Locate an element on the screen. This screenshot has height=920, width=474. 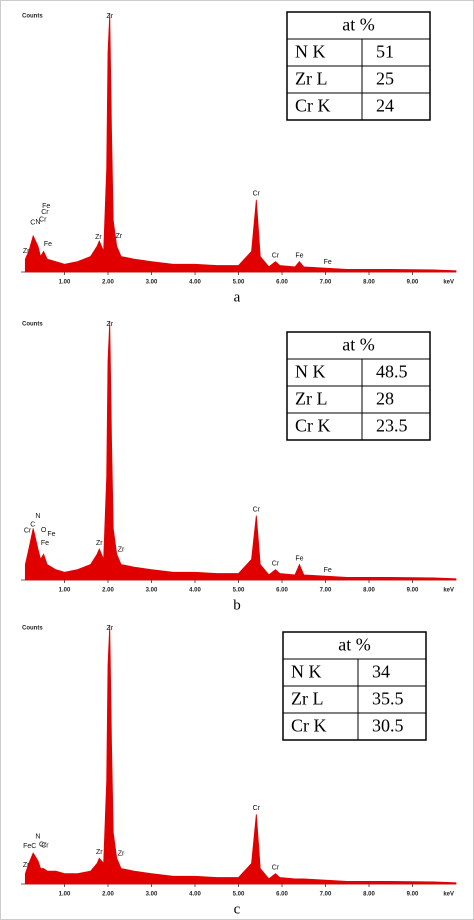
table-cell: 30.5 is located at coordinates (388, 726).